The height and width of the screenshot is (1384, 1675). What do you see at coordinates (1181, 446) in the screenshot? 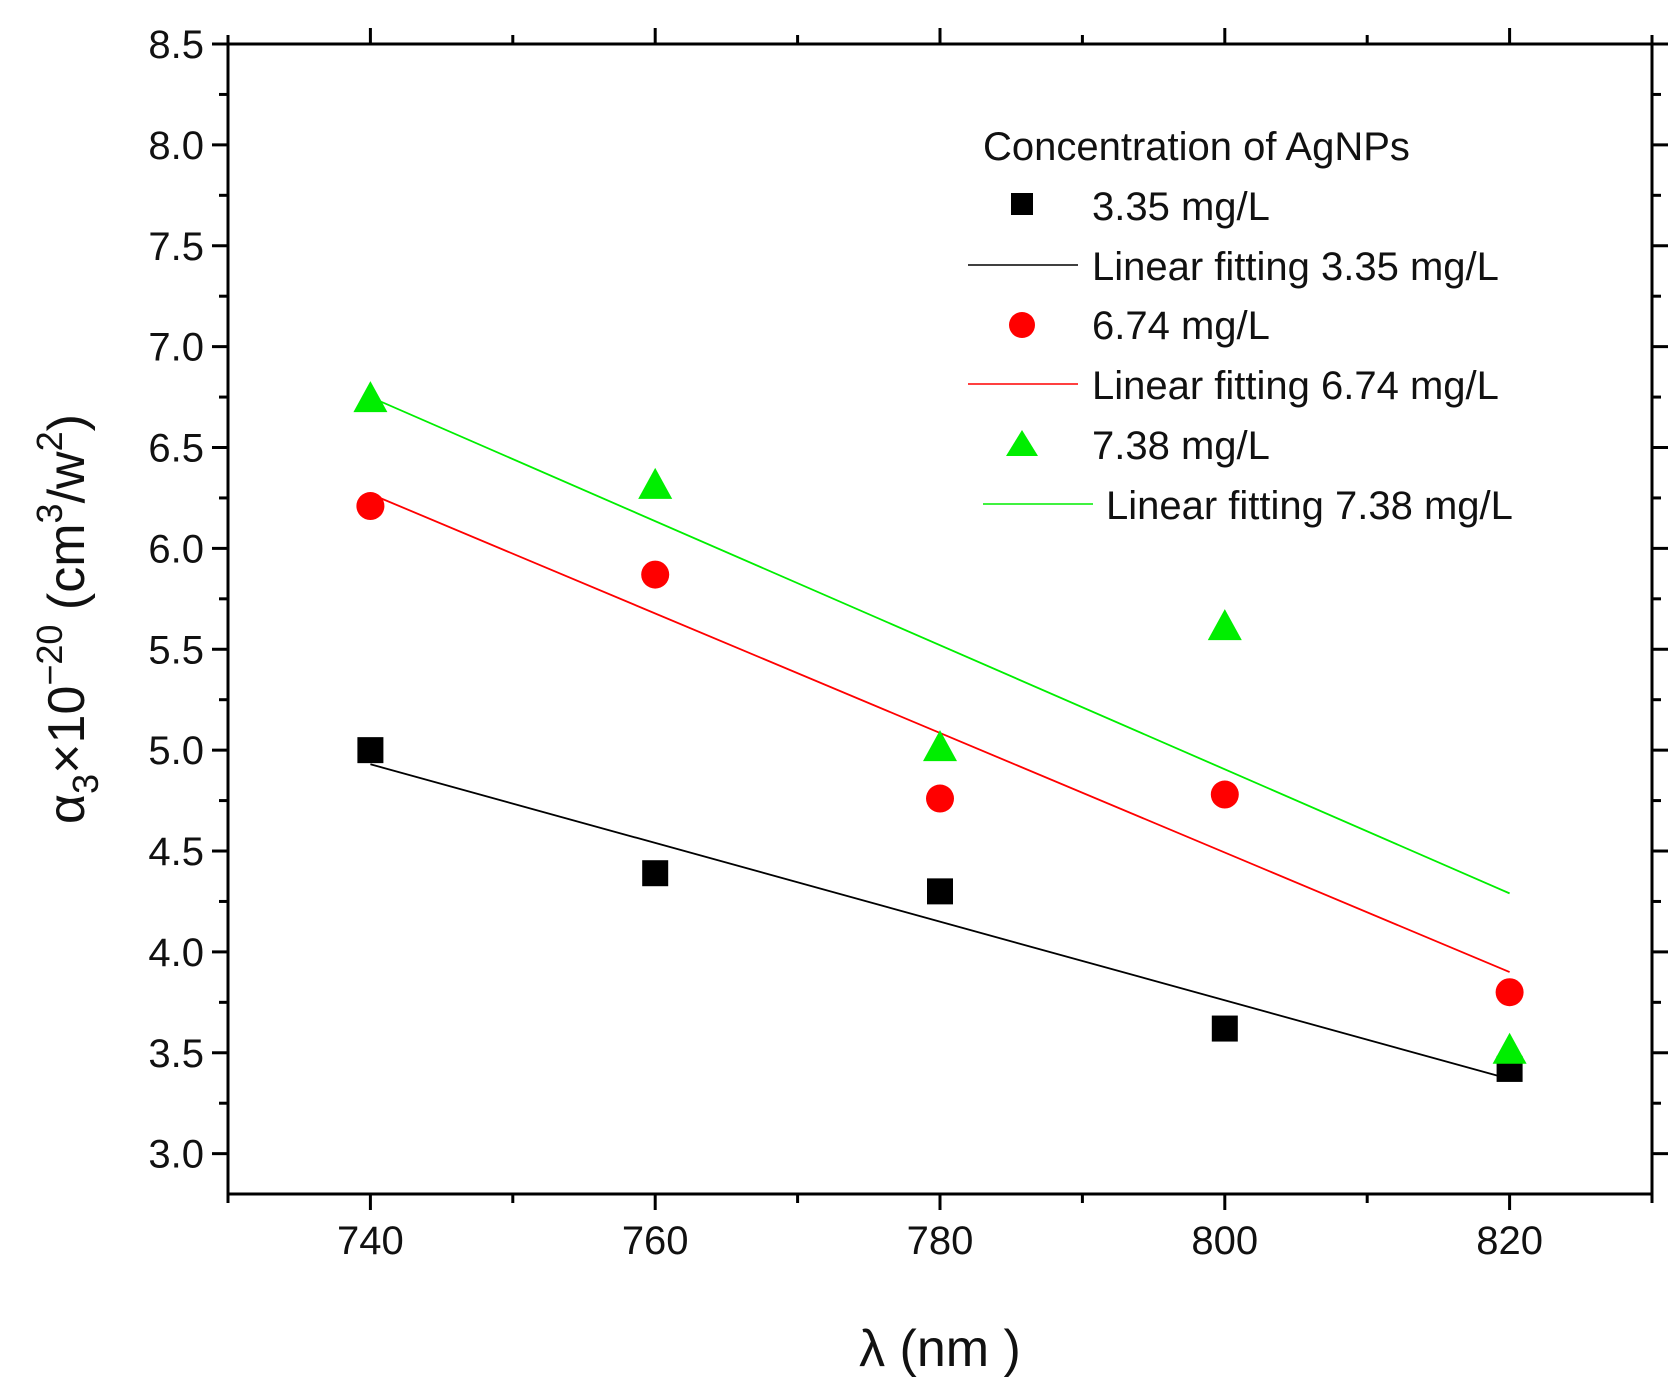
I see `legend-label-7.38: 7.38 mg/L` at bounding box center [1181, 446].